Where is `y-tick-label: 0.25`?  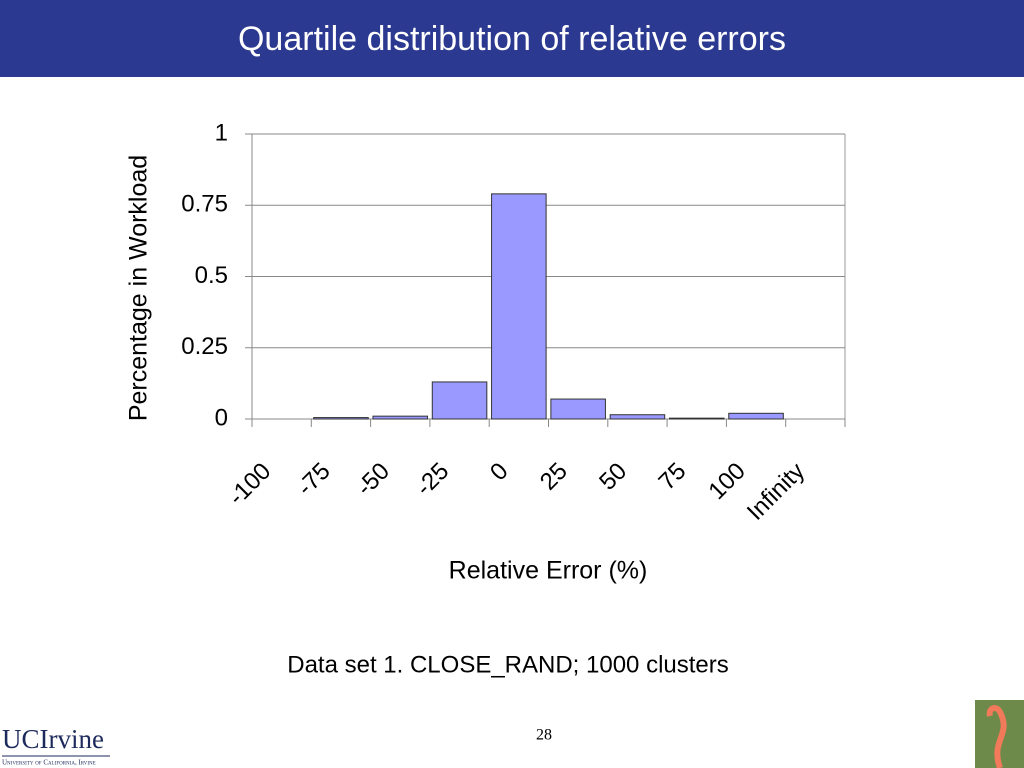 y-tick-label: 0.25 is located at coordinates (204, 346).